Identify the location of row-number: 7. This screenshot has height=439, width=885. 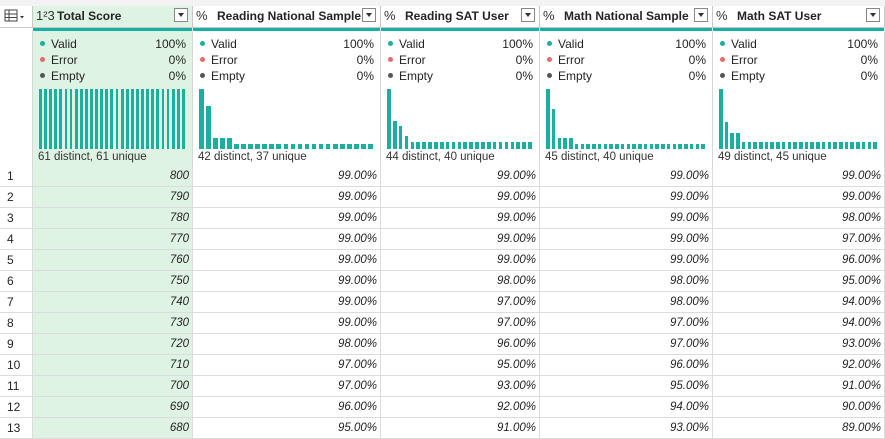
(16, 302).